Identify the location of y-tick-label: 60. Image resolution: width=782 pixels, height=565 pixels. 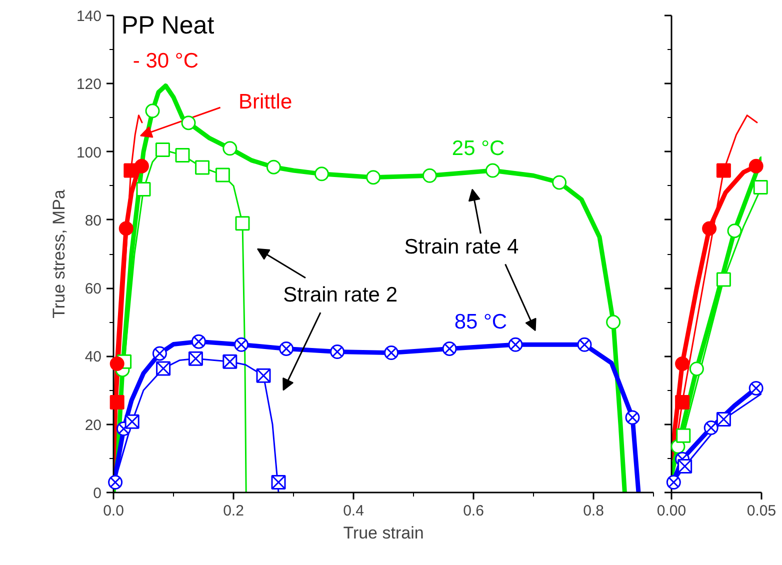
(93, 289).